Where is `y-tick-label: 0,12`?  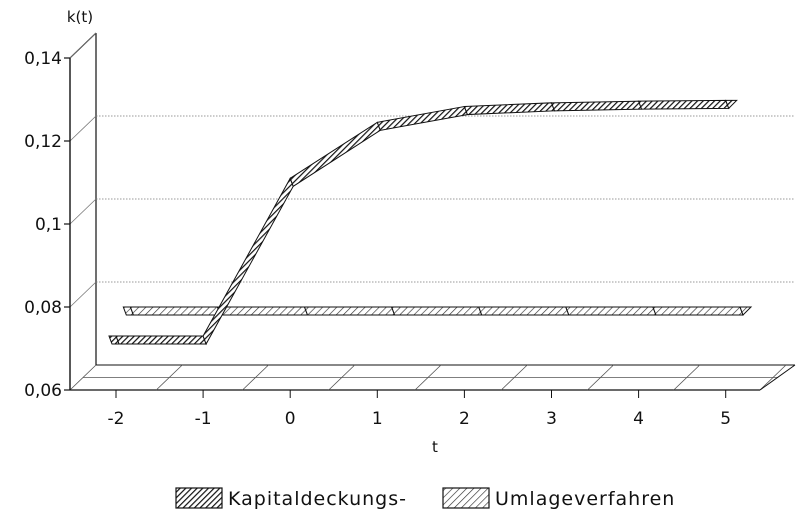
y-tick-label: 0,12 is located at coordinates (43, 142).